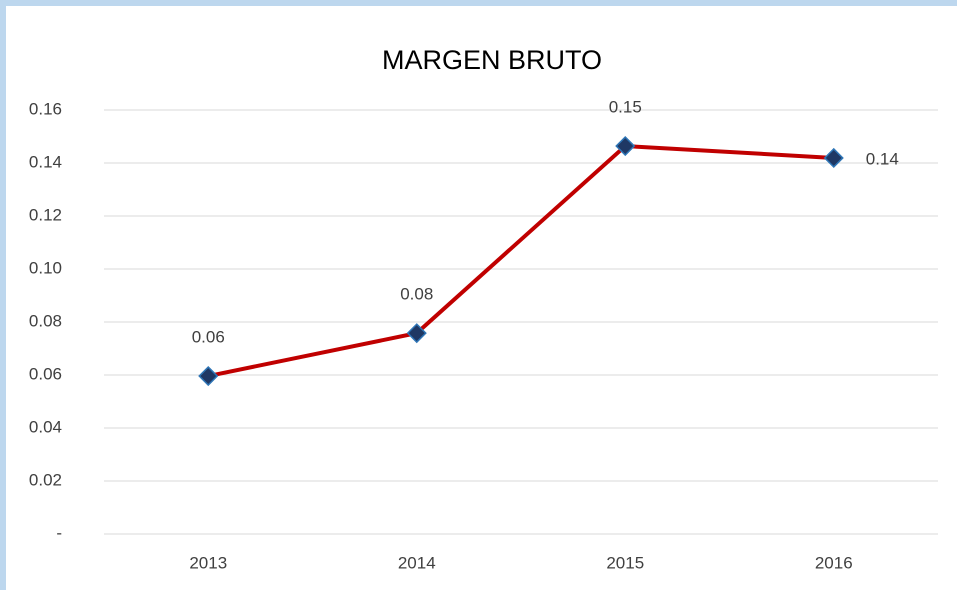 Image resolution: width=957 pixels, height=590 pixels. I want to click on y-tick-label: 0.12, so click(45, 214).